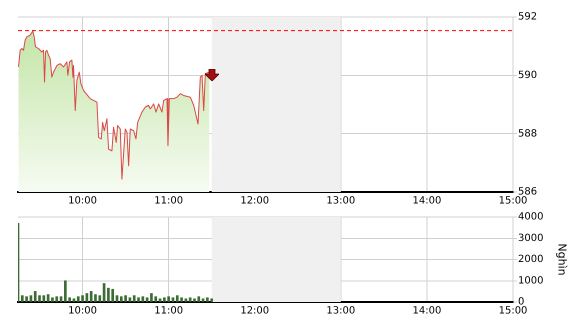  Describe the element at coordinates (528, 134) in the screenshot. I see `y-tick-label: 588` at that location.